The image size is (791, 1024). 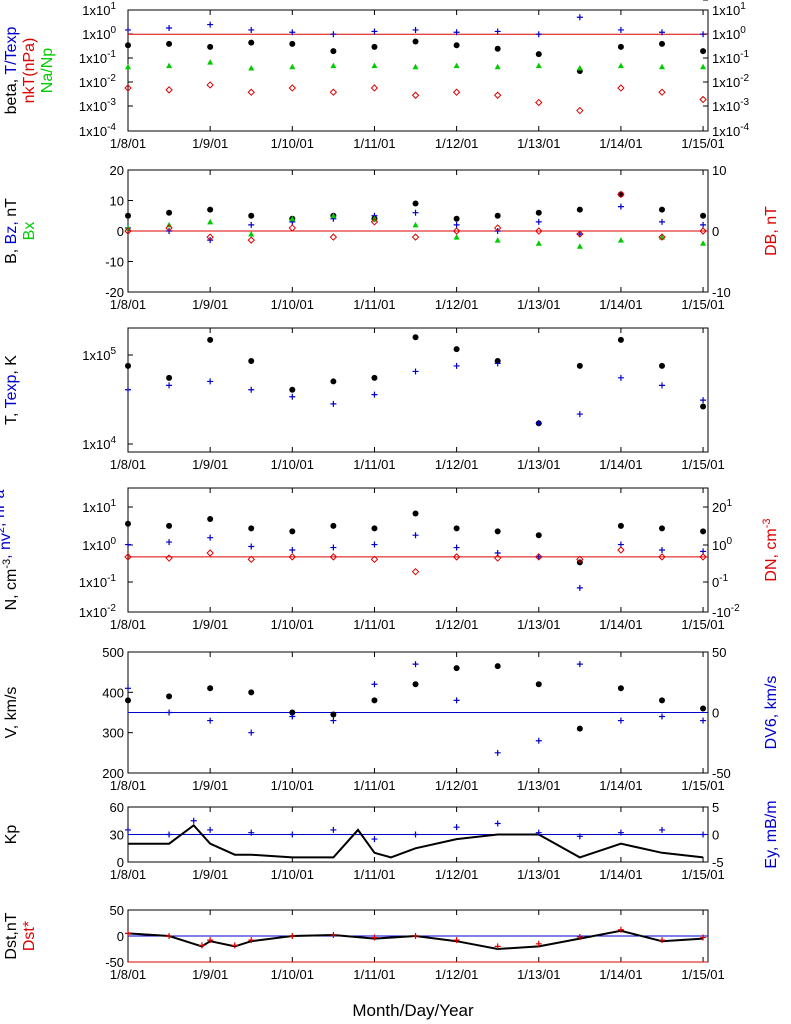 What do you see at coordinates (726, 611) in the screenshot?
I see `y2-tick-label: -10-2` at bounding box center [726, 611].